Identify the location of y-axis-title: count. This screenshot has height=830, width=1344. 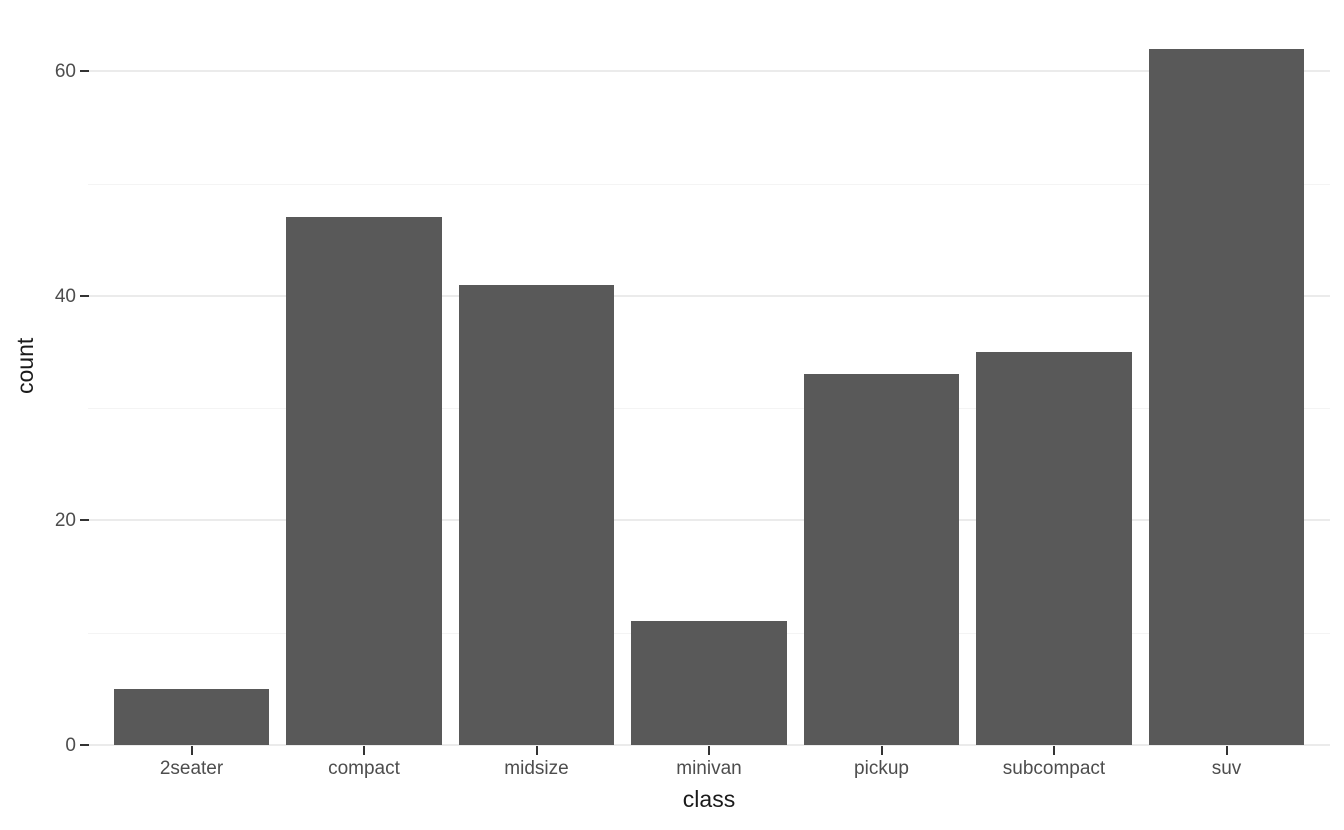
(25, 365).